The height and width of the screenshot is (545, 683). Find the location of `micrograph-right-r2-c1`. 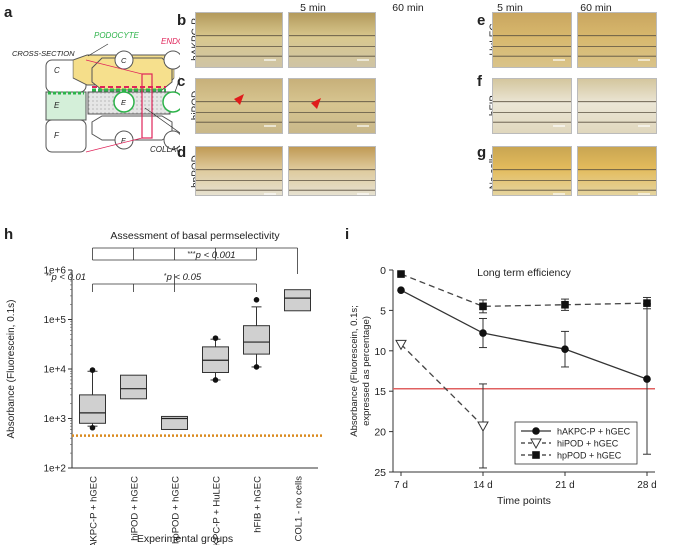

micrograph-right-r2-c1 is located at coordinates (617, 171).